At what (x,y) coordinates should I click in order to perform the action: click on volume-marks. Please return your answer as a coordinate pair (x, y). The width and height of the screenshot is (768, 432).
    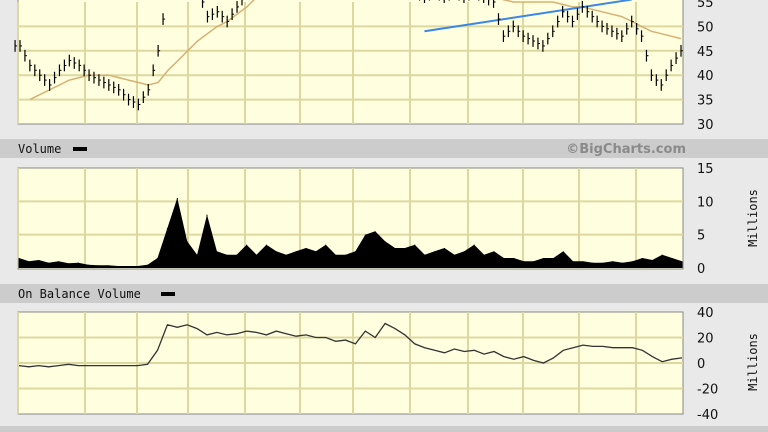
    Looking at the image, I should click on (350, 233).